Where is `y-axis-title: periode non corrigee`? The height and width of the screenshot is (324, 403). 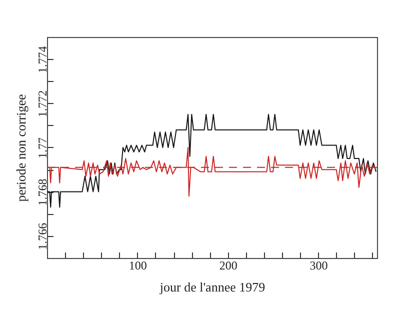 y-axis-title: periode non corrigee is located at coordinates (21, 148).